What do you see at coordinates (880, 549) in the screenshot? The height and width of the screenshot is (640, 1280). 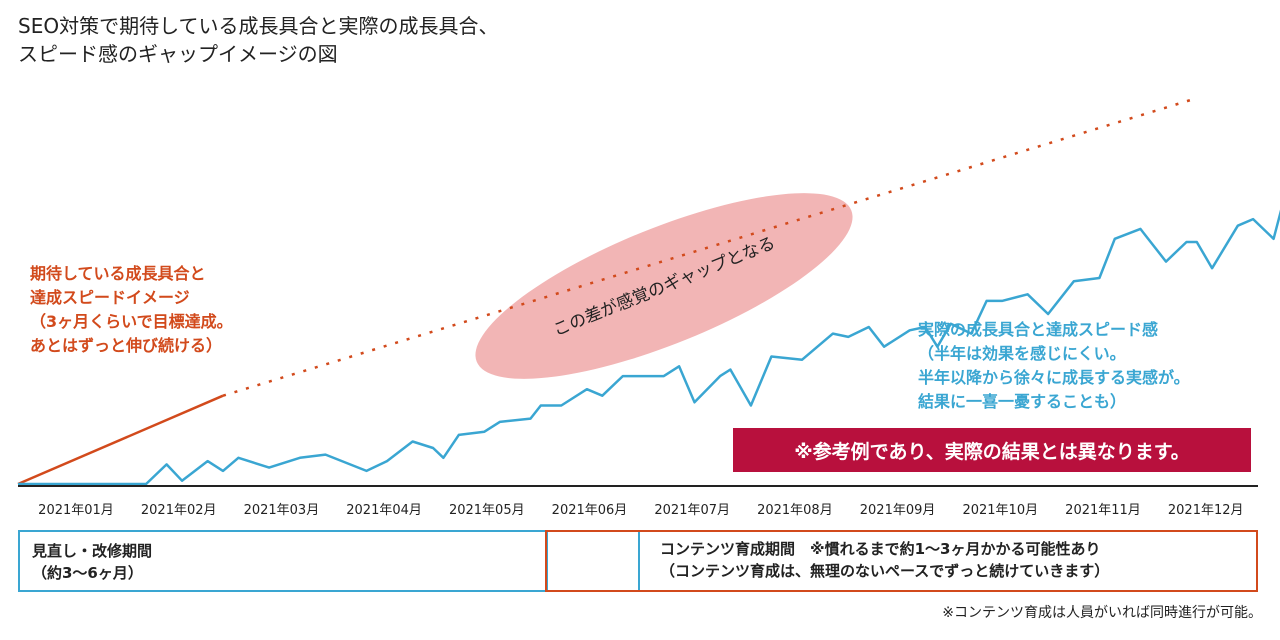 I see `content-period-title: コンテンツ育成期間 ※慣れるまで約1〜3ヶ月かかる可能性あり` at bounding box center [880, 549].